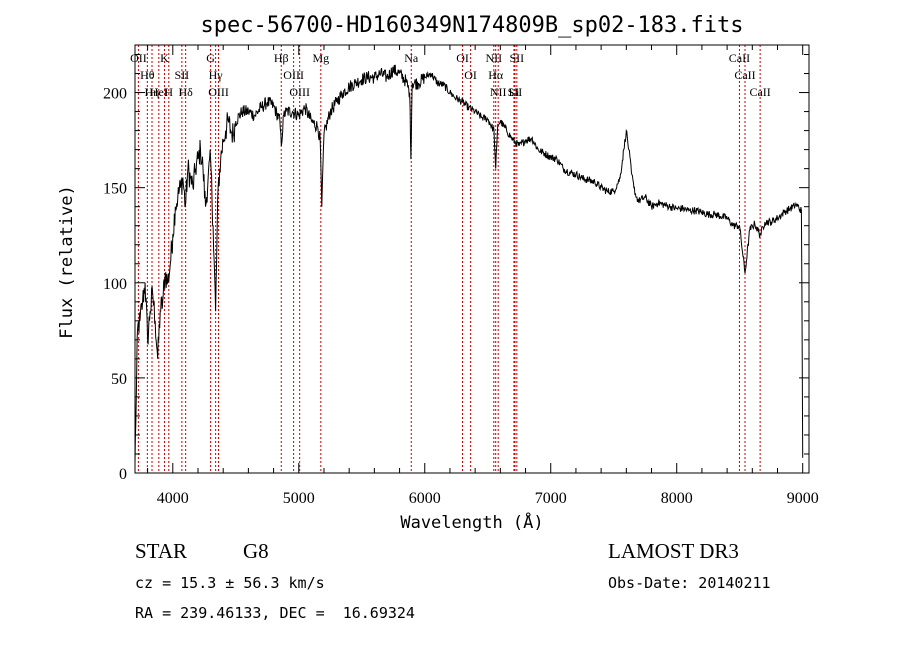  Describe the element at coordinates (803, 498) in the screenshot. I see `x-tick-label: 9000` at that location.